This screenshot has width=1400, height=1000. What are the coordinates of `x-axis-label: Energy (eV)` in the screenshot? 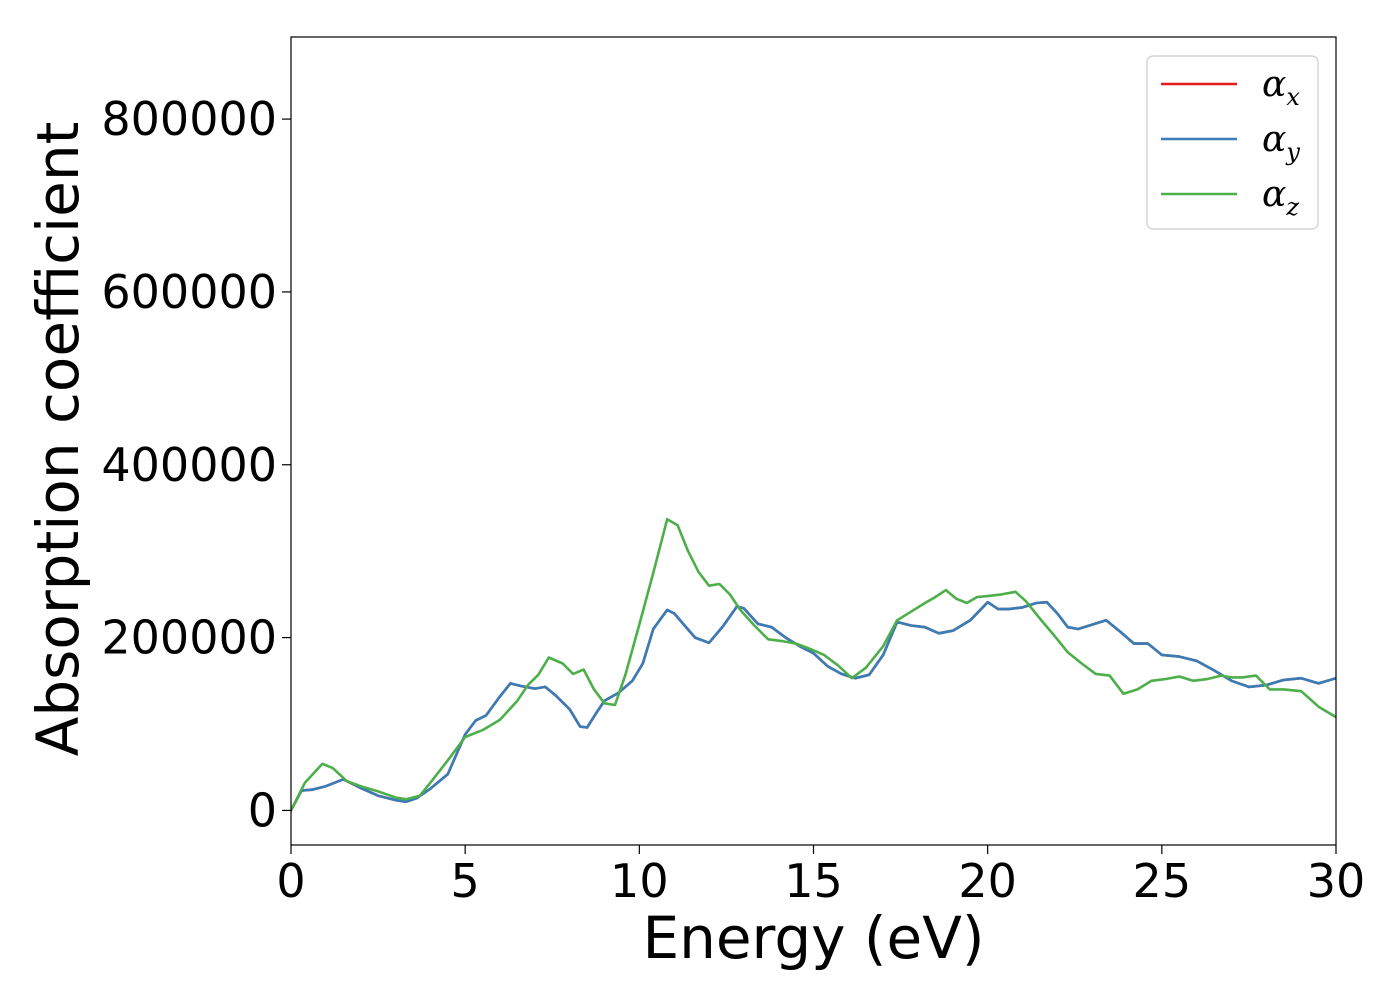 It's located at (813, 938).